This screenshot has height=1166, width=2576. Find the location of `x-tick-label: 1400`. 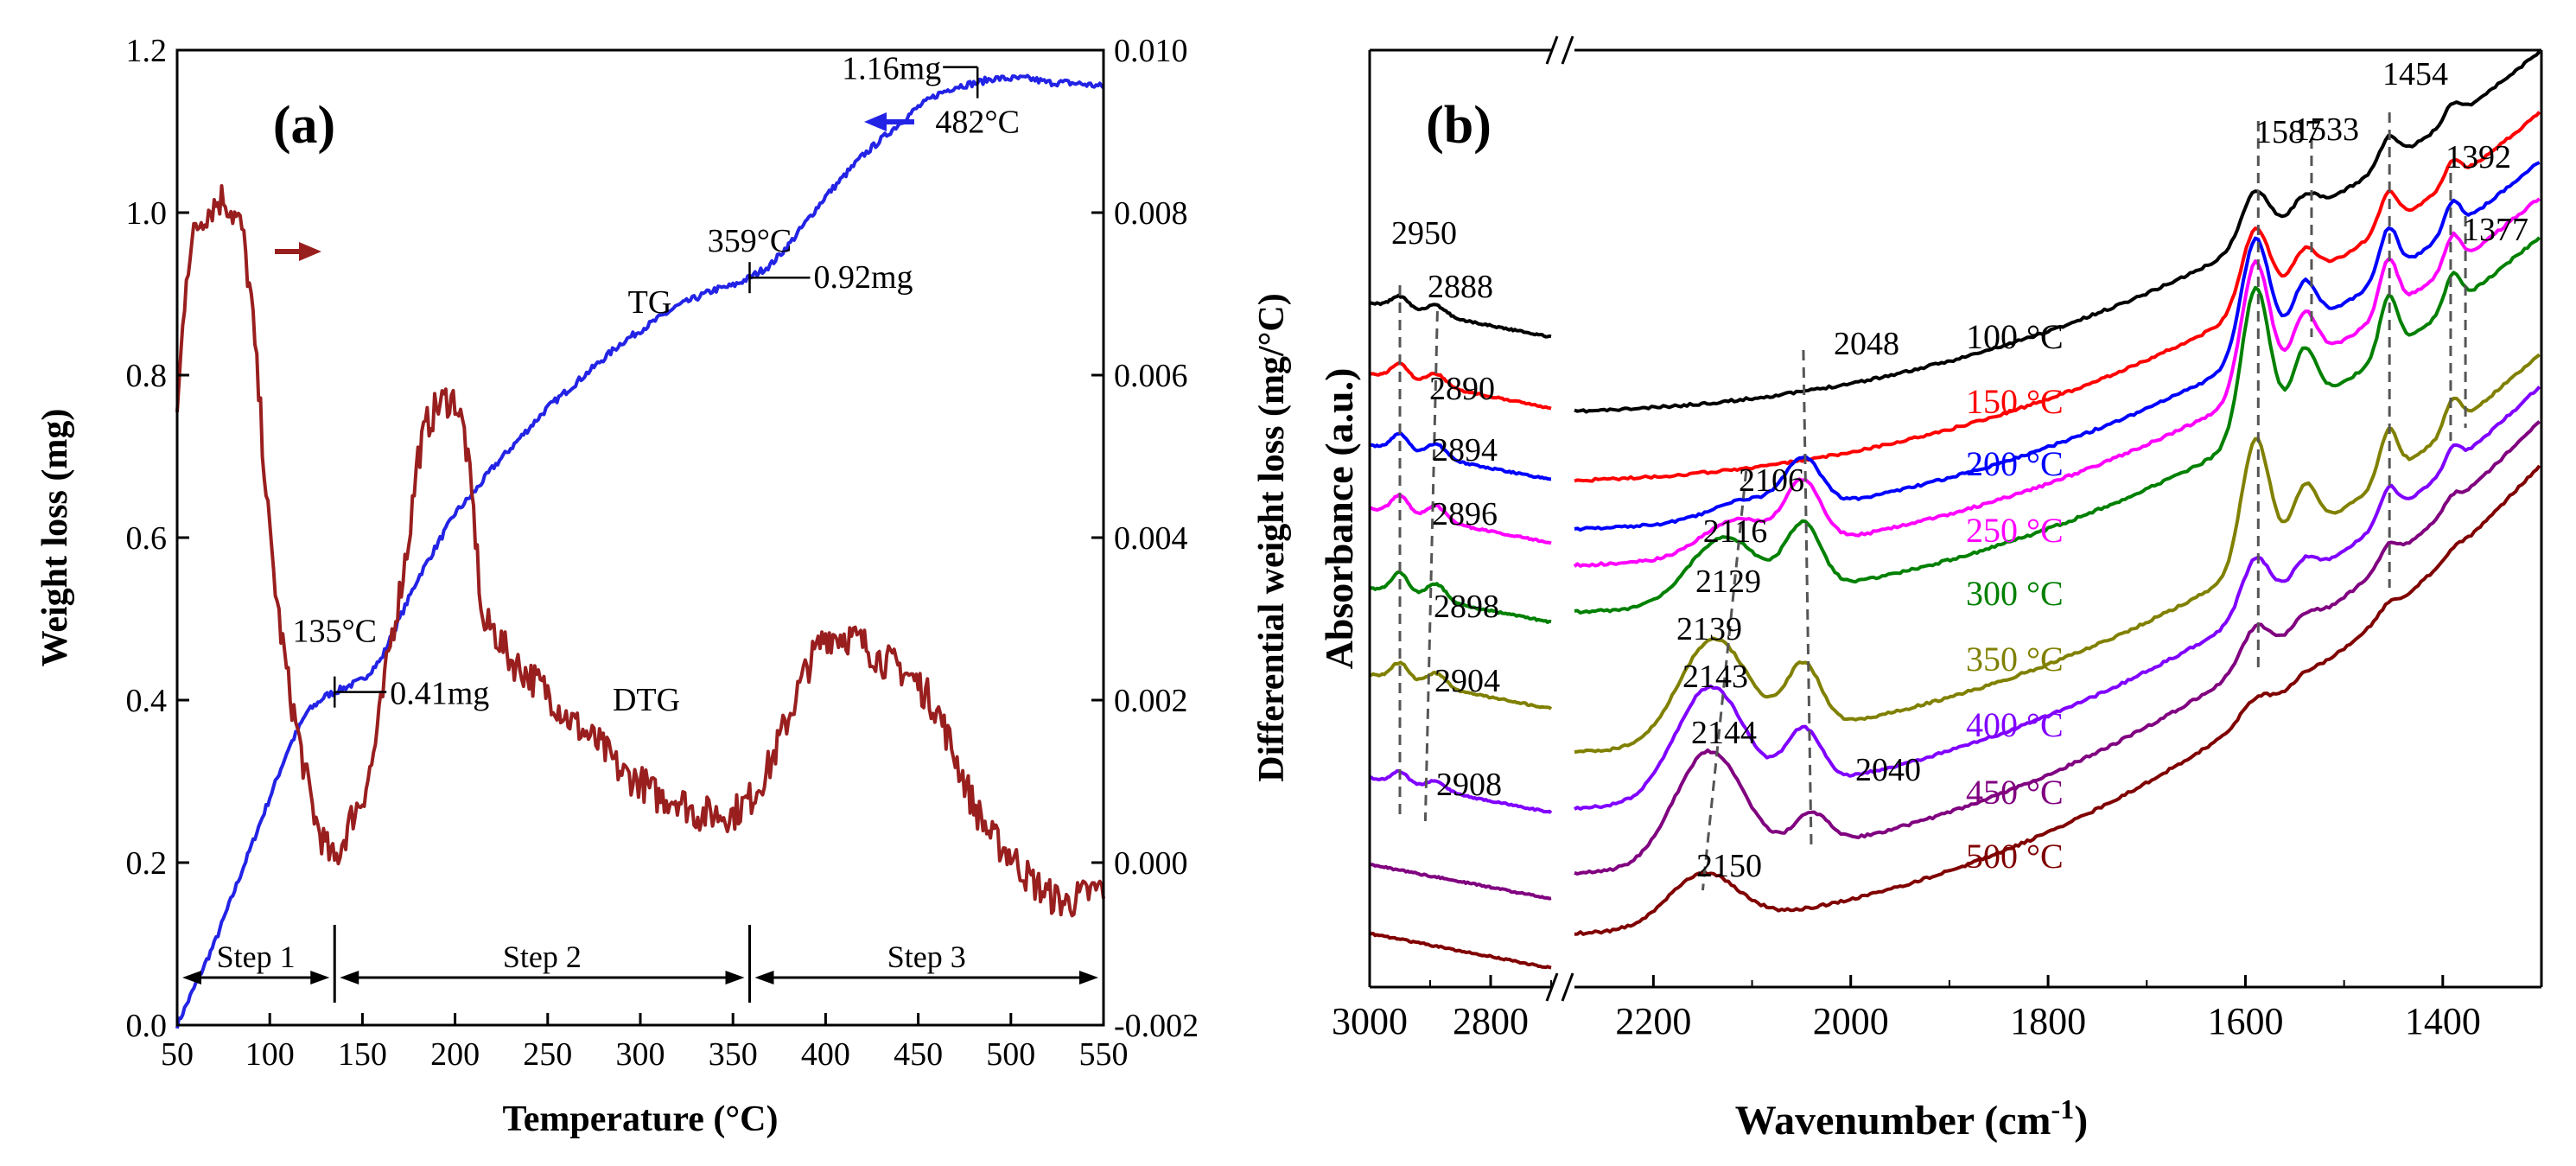

x-tick-label: 1400 is located at coordinates (2443, 1021).